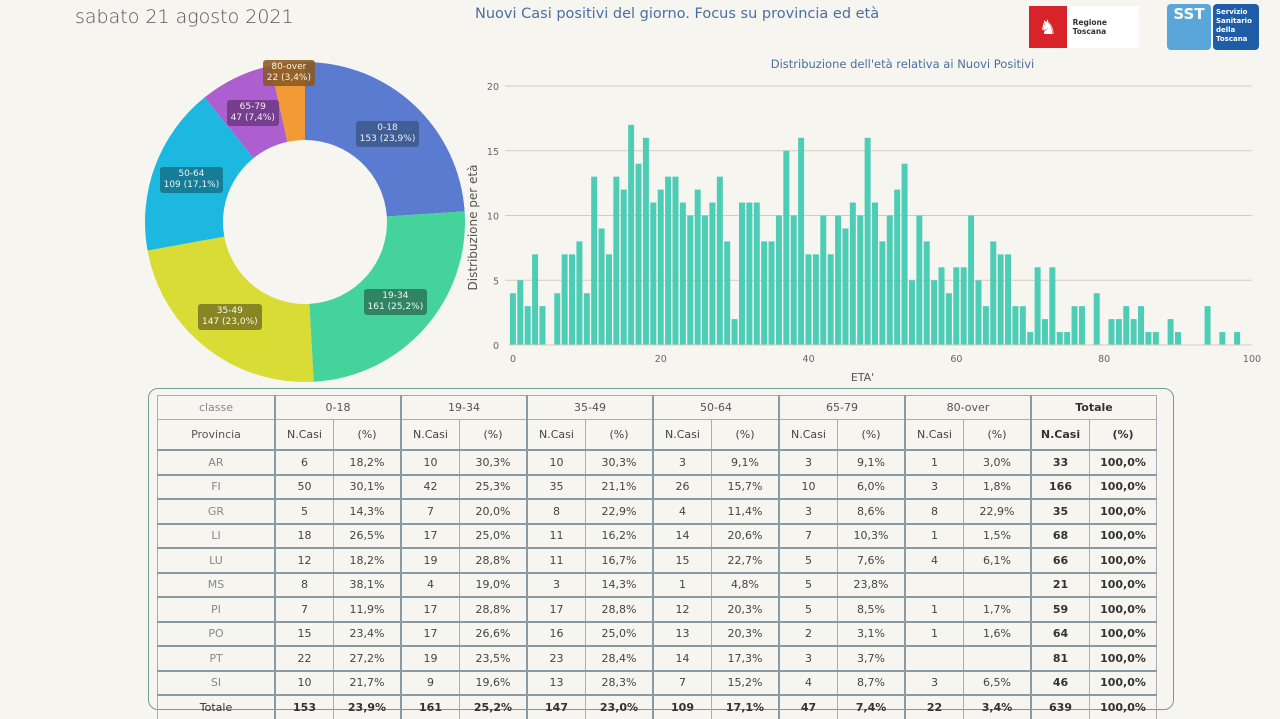 The width and height of the screenshot is (1280, 719). What do you see at coordinates (430, 706) in the screenshot?
I see `n-casi-cell: 161` at bounding box center [430, 706].